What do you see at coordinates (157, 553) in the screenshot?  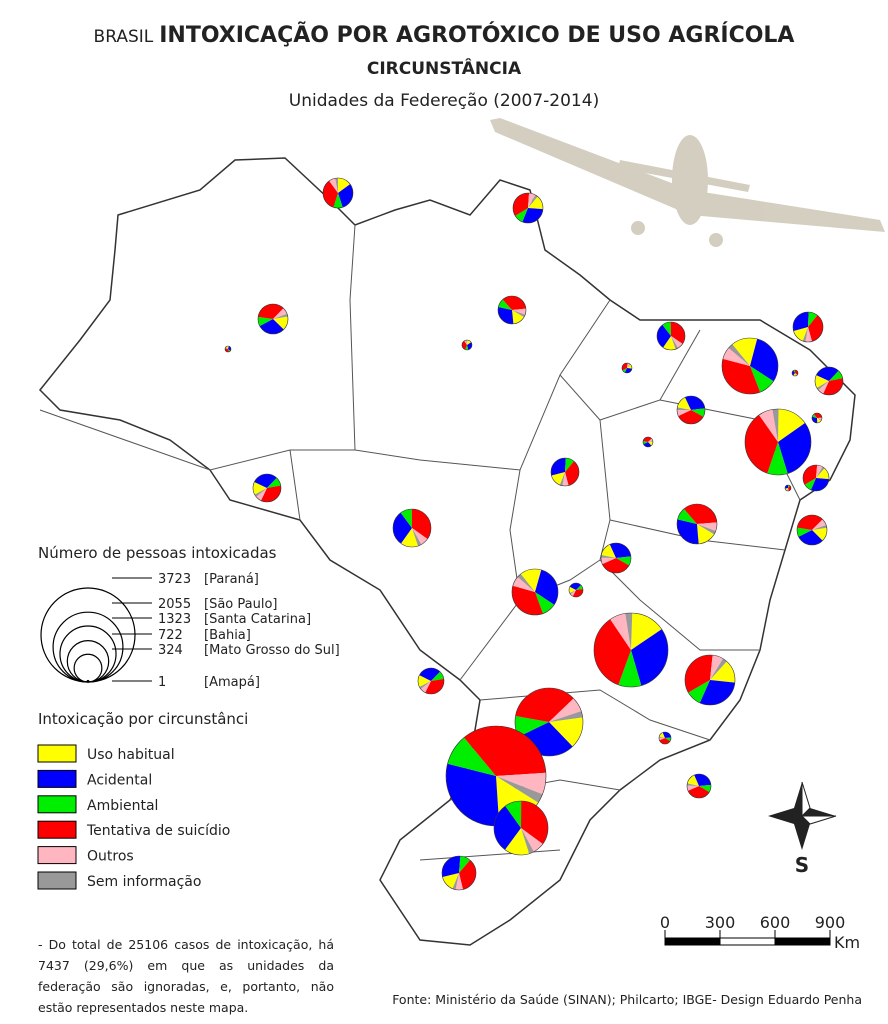 I see `size-legend-title: Número de pessoas intoxicadas` at bounding box center [157, 553].